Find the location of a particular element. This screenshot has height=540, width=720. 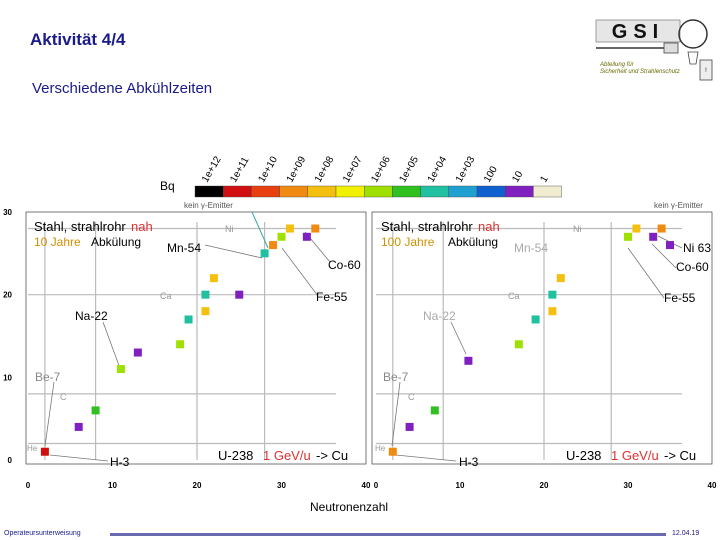

label-be7: Be-7 is located at coordinates (48, 377).